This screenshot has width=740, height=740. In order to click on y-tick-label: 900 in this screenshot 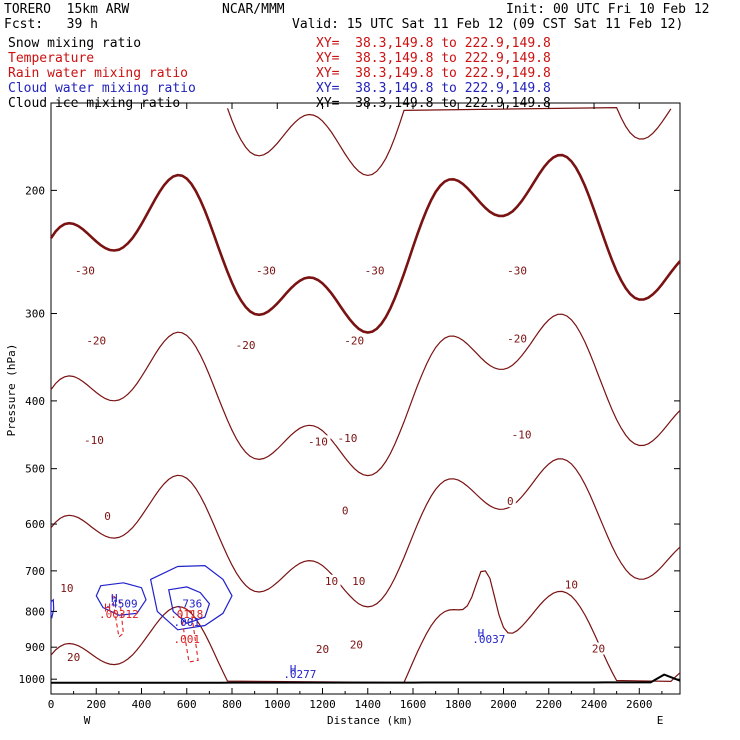, I will do `click(35, 647)`.